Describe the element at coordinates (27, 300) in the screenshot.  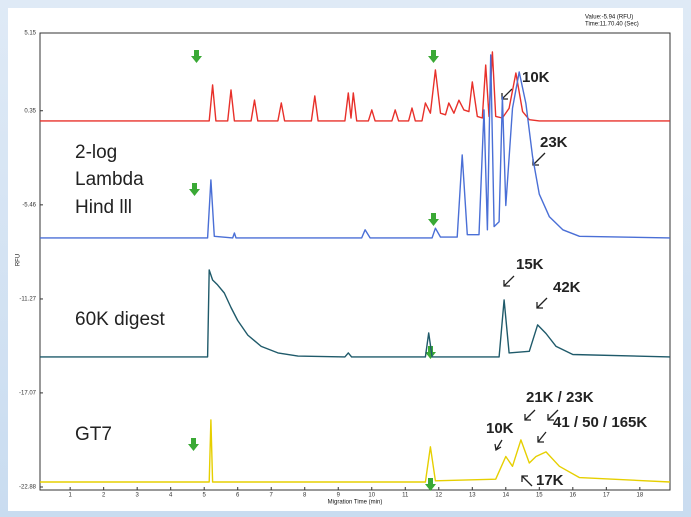
I see `y-tick-label: -11.27` at that location.